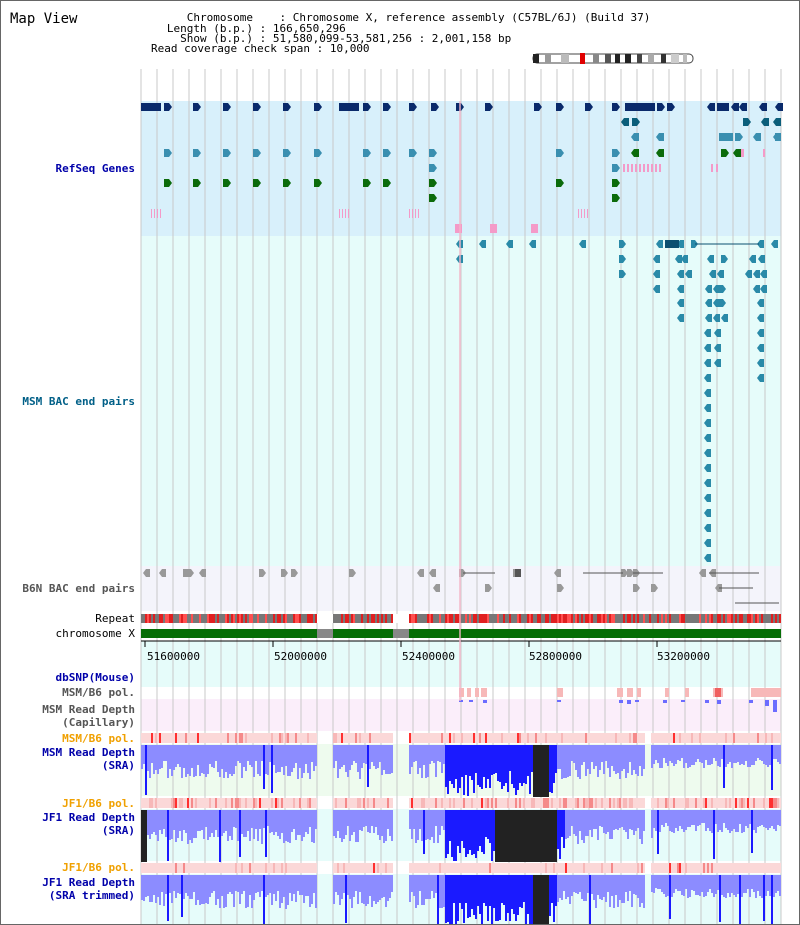 This screenshot has height=925, width=800. Describe the element at coordinates (613, 58) in the screenshot. I see `chromosome-ideogram` at that location.